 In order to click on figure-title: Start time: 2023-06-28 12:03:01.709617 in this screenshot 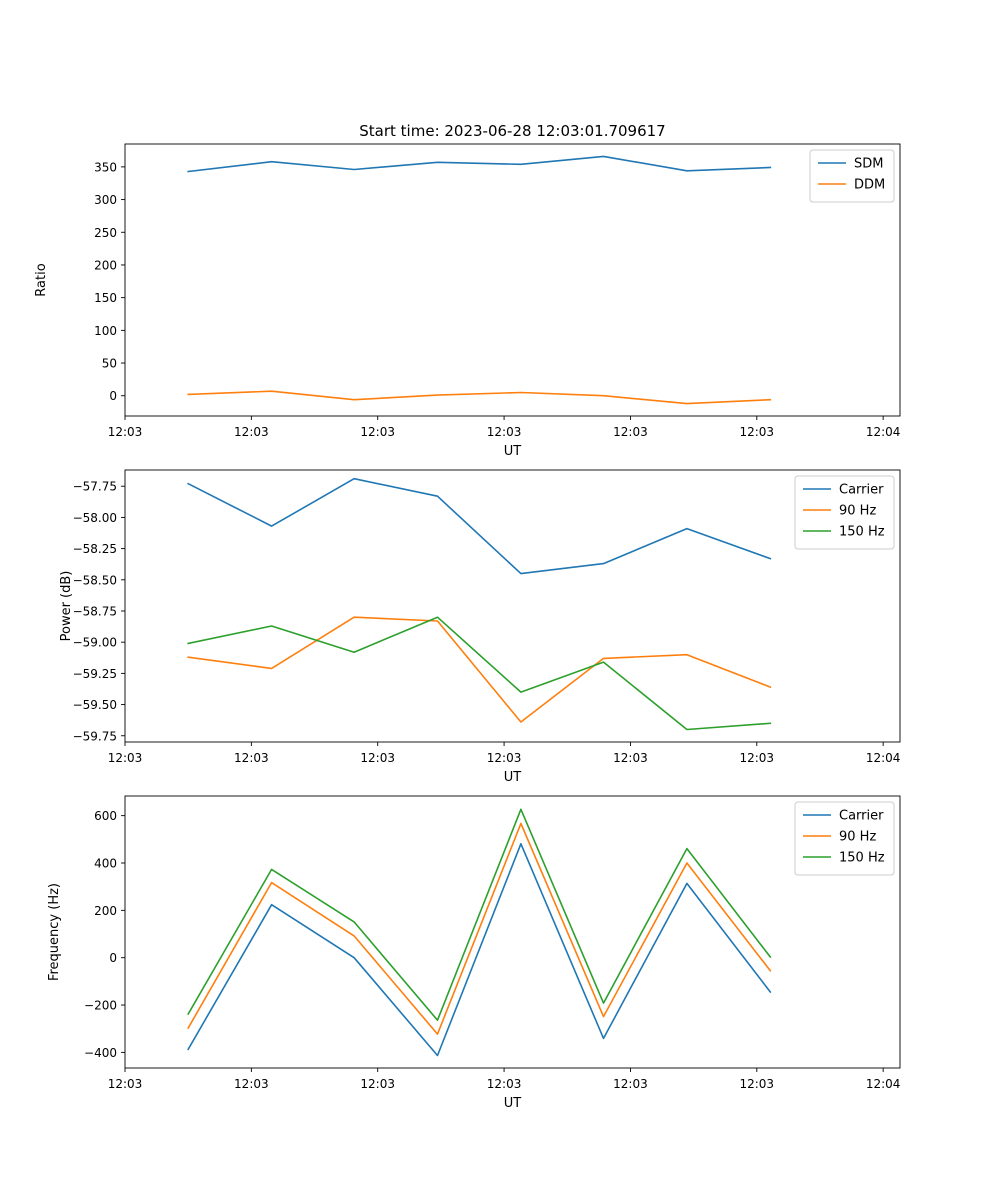, I will do `click(512, 131)`.